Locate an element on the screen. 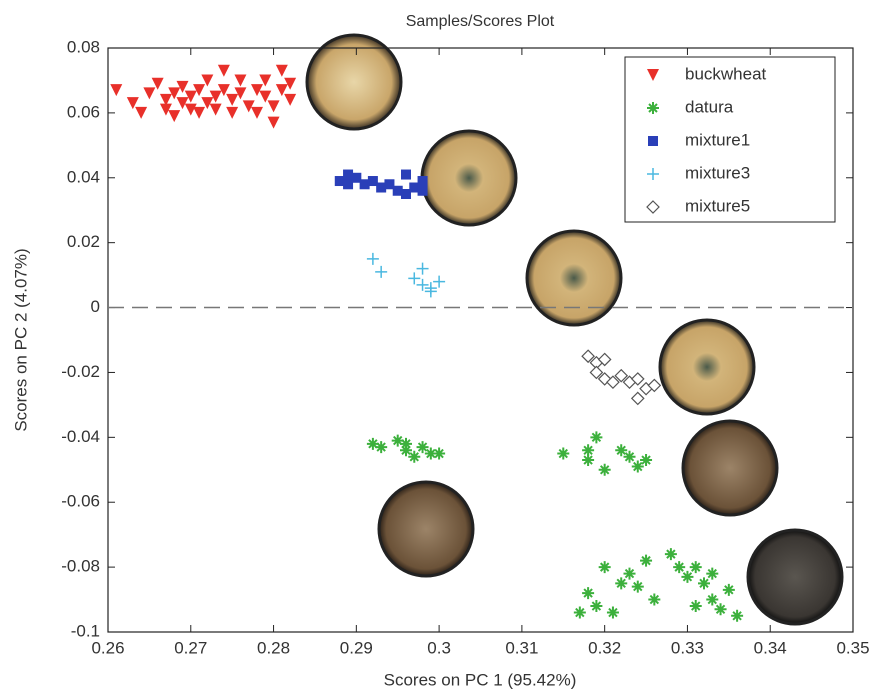  y-tick-label: 0.04 is located at coordinates (83, 176).